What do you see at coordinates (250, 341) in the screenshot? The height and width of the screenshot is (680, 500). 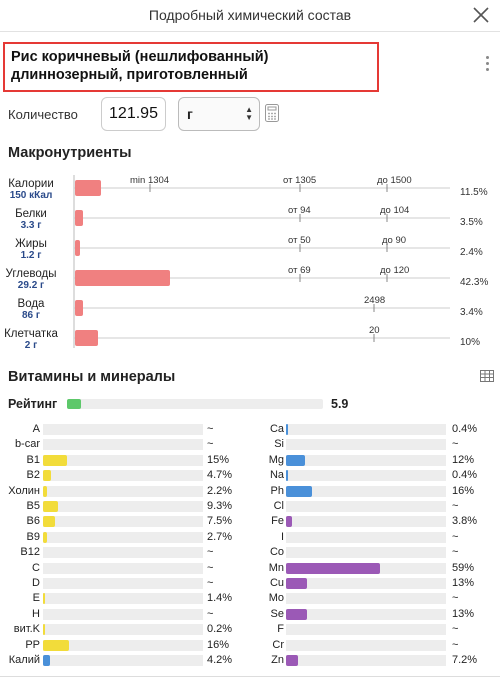 I see `macro-row-fiber: Клетчатка 2 г 20 10%` at bounding box center [250, 341].